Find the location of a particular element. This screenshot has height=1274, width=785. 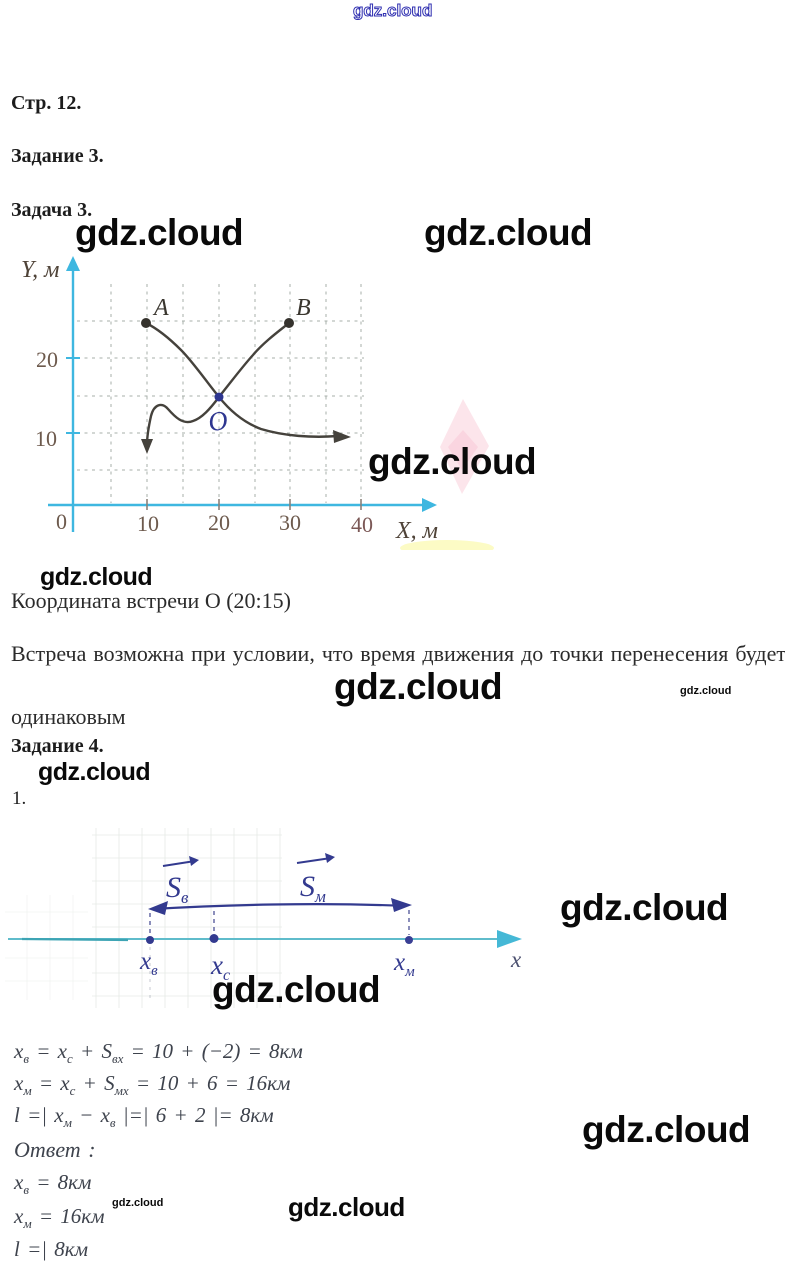

item1-heading: 1. is located at coordinates (19, 798).